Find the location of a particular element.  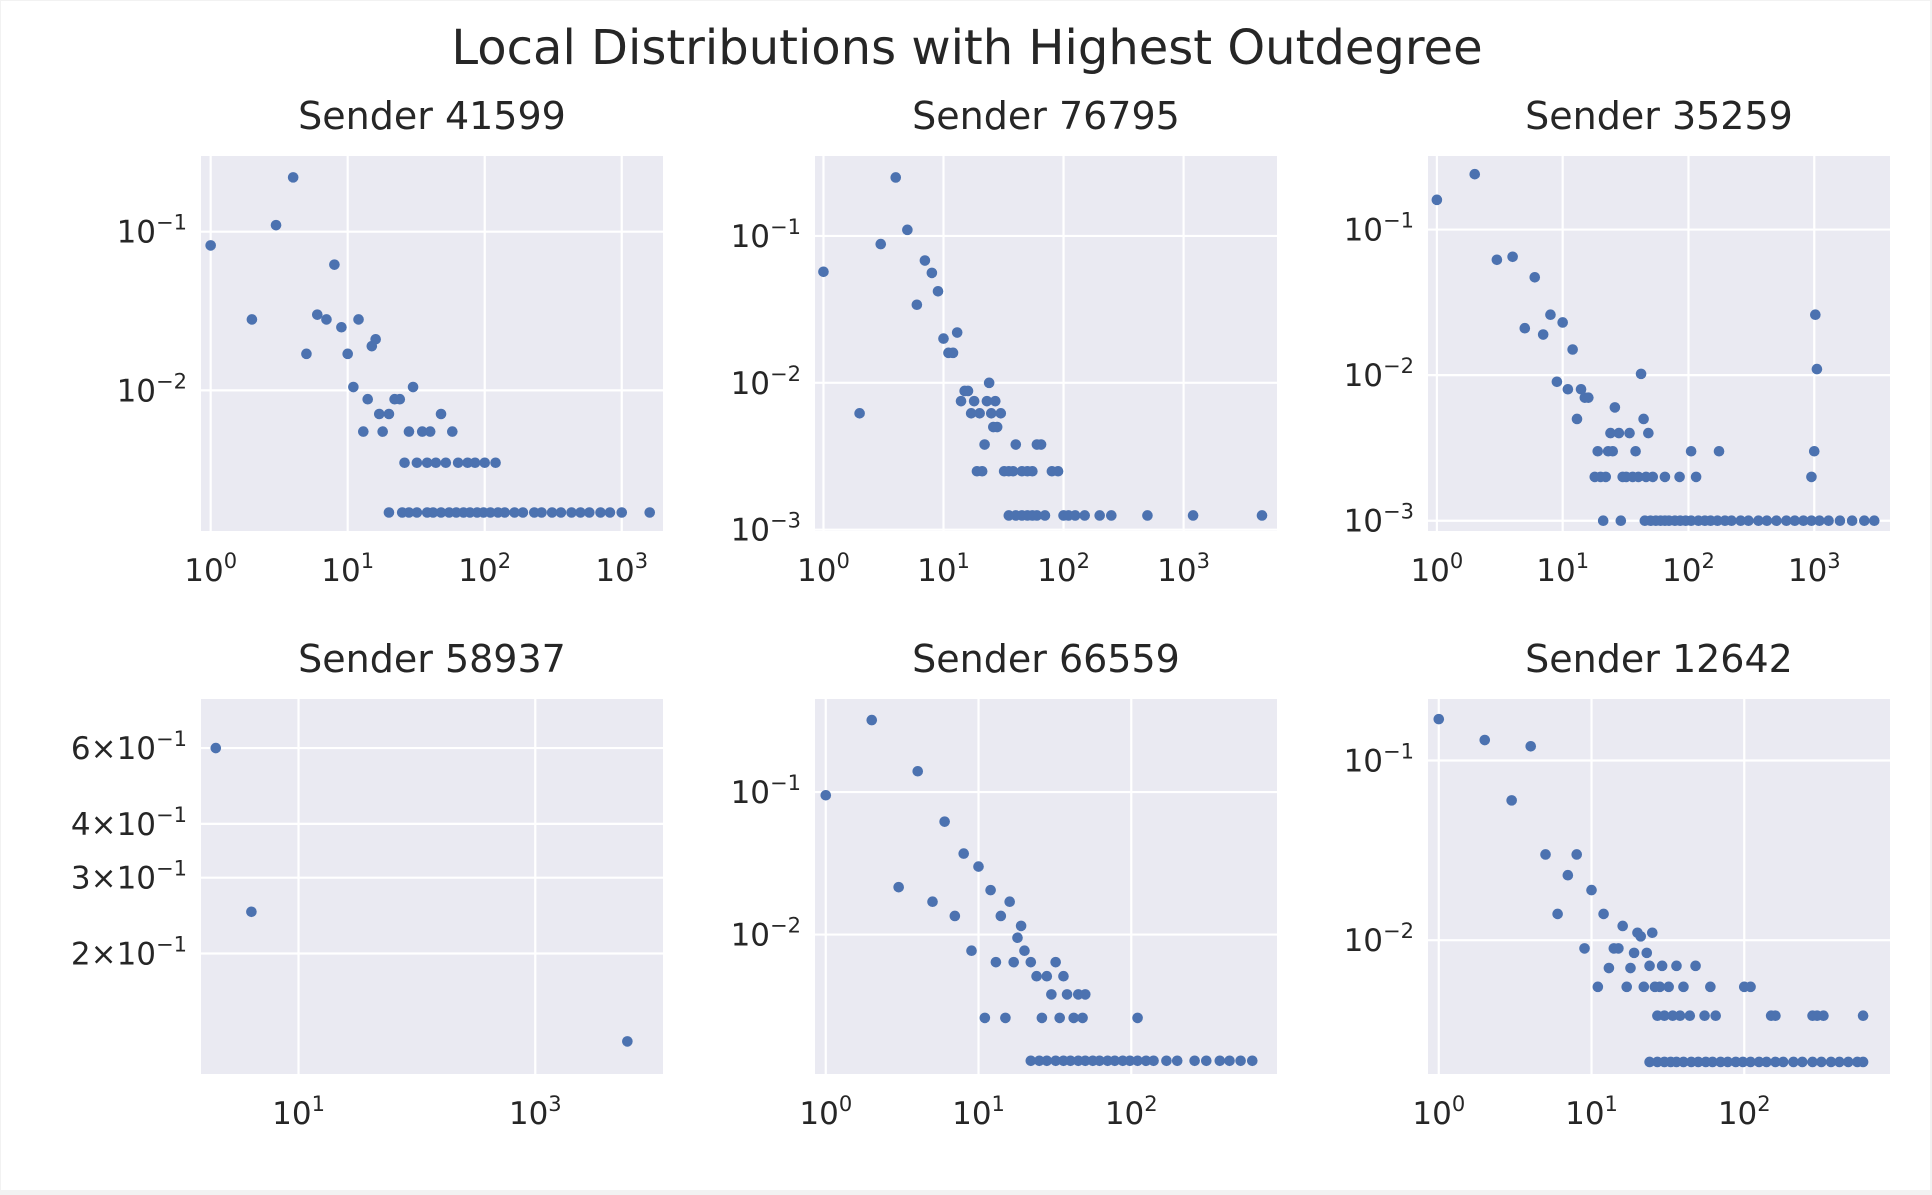

x-tick-label: 100 is located at coordinates (1436, 569).